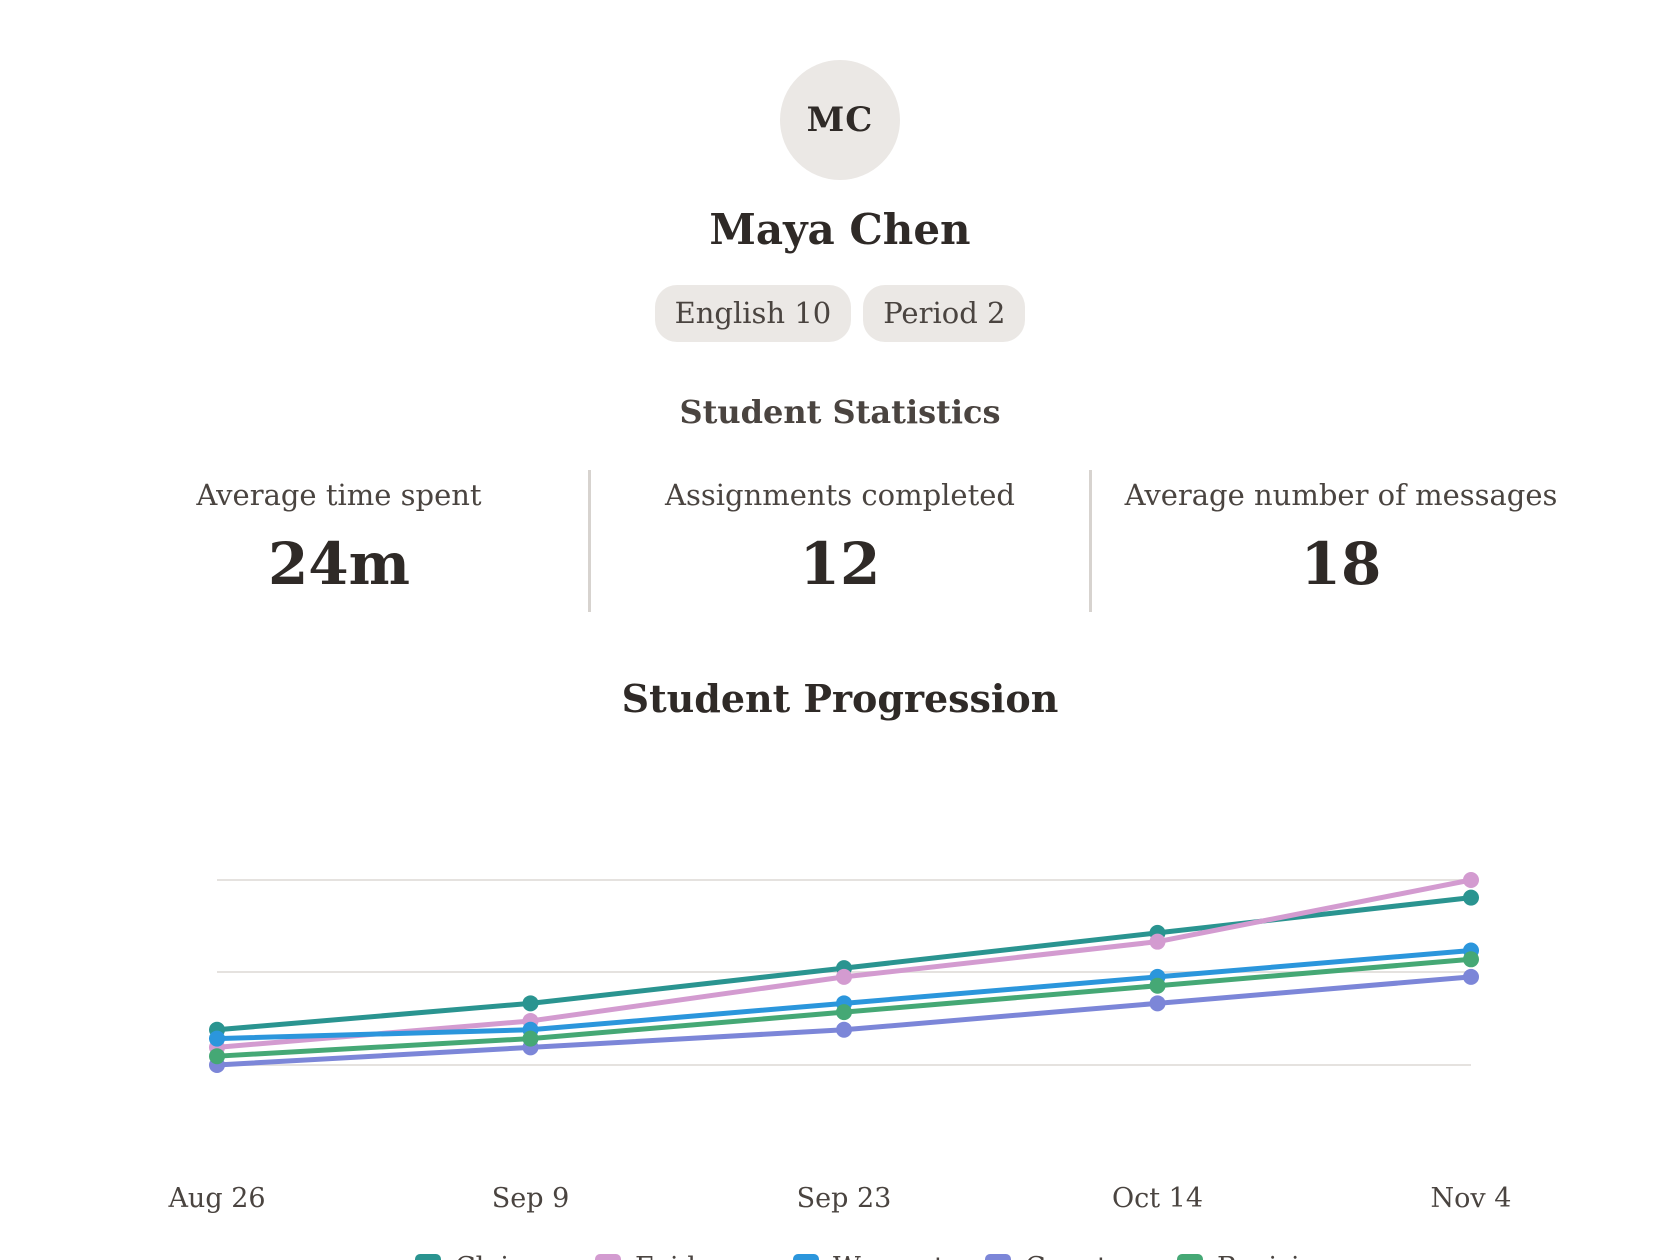 This screenshot has height=1260, width=1680. What do you see at coordinates (1157, 1198) in the screenshot?
I see `x-tick-label: Oct 14` at bounding box center [1157, 1198].